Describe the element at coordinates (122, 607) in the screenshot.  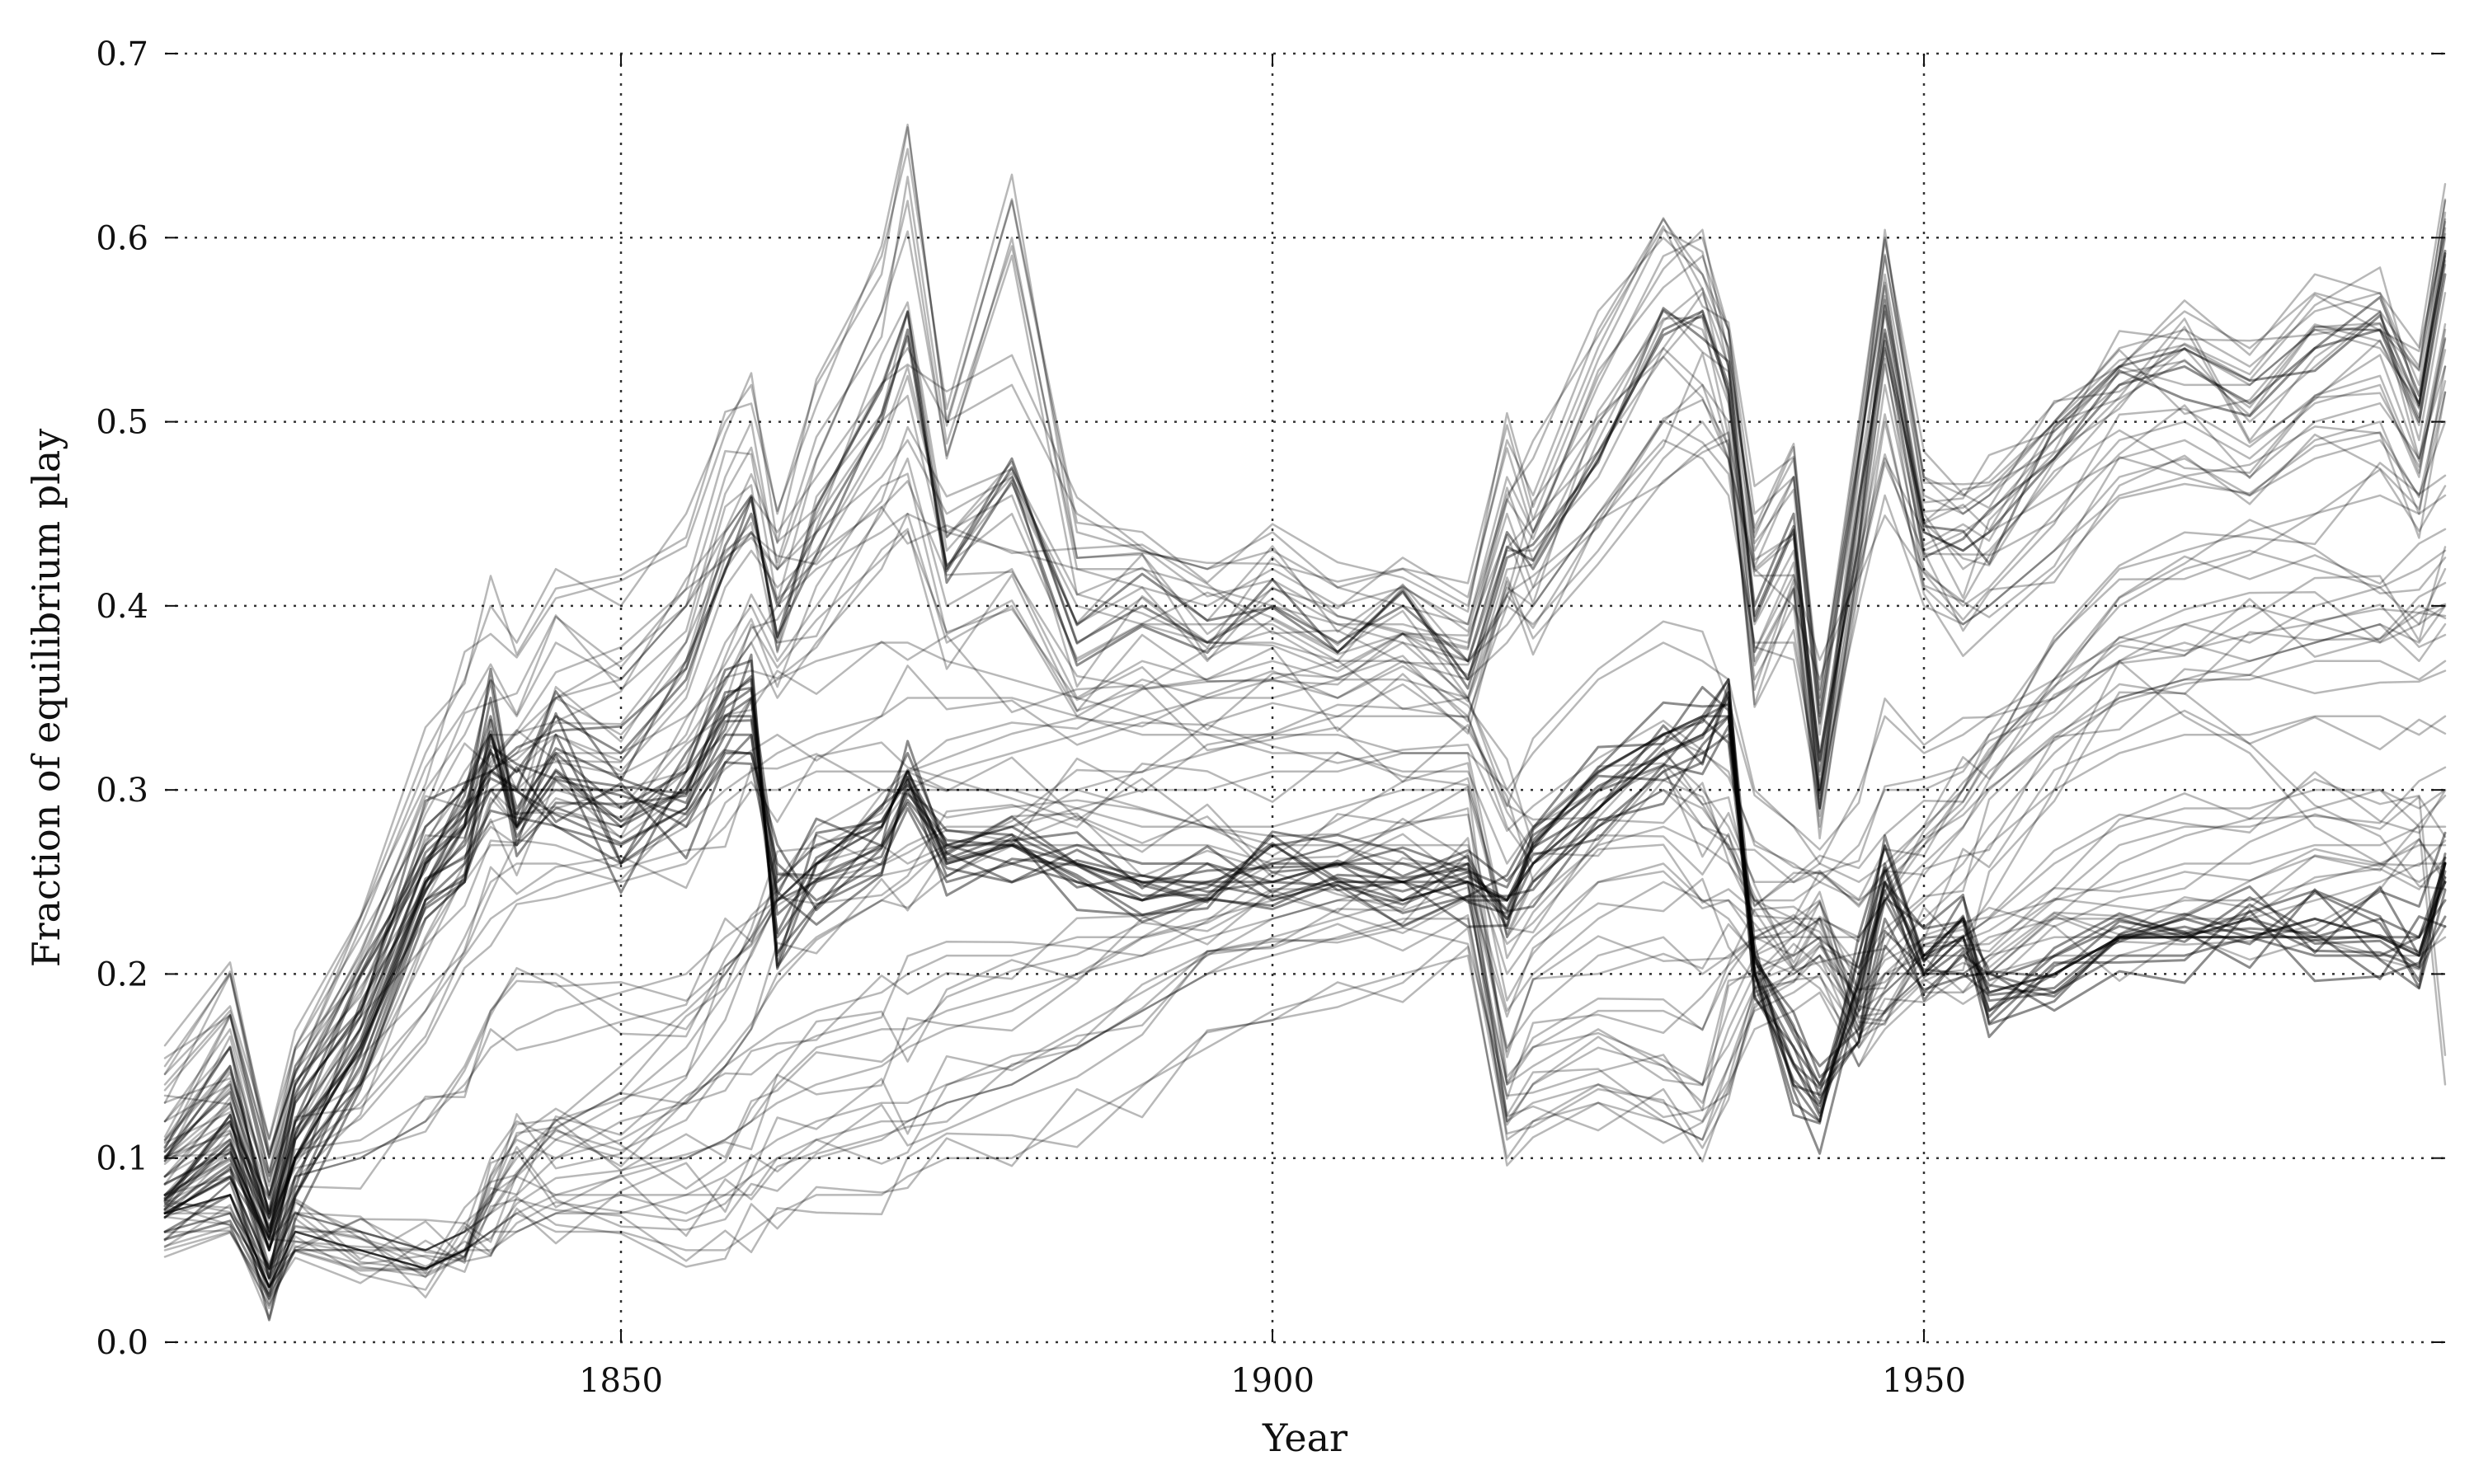
I see `y-tick-label: 0.4` at that location.